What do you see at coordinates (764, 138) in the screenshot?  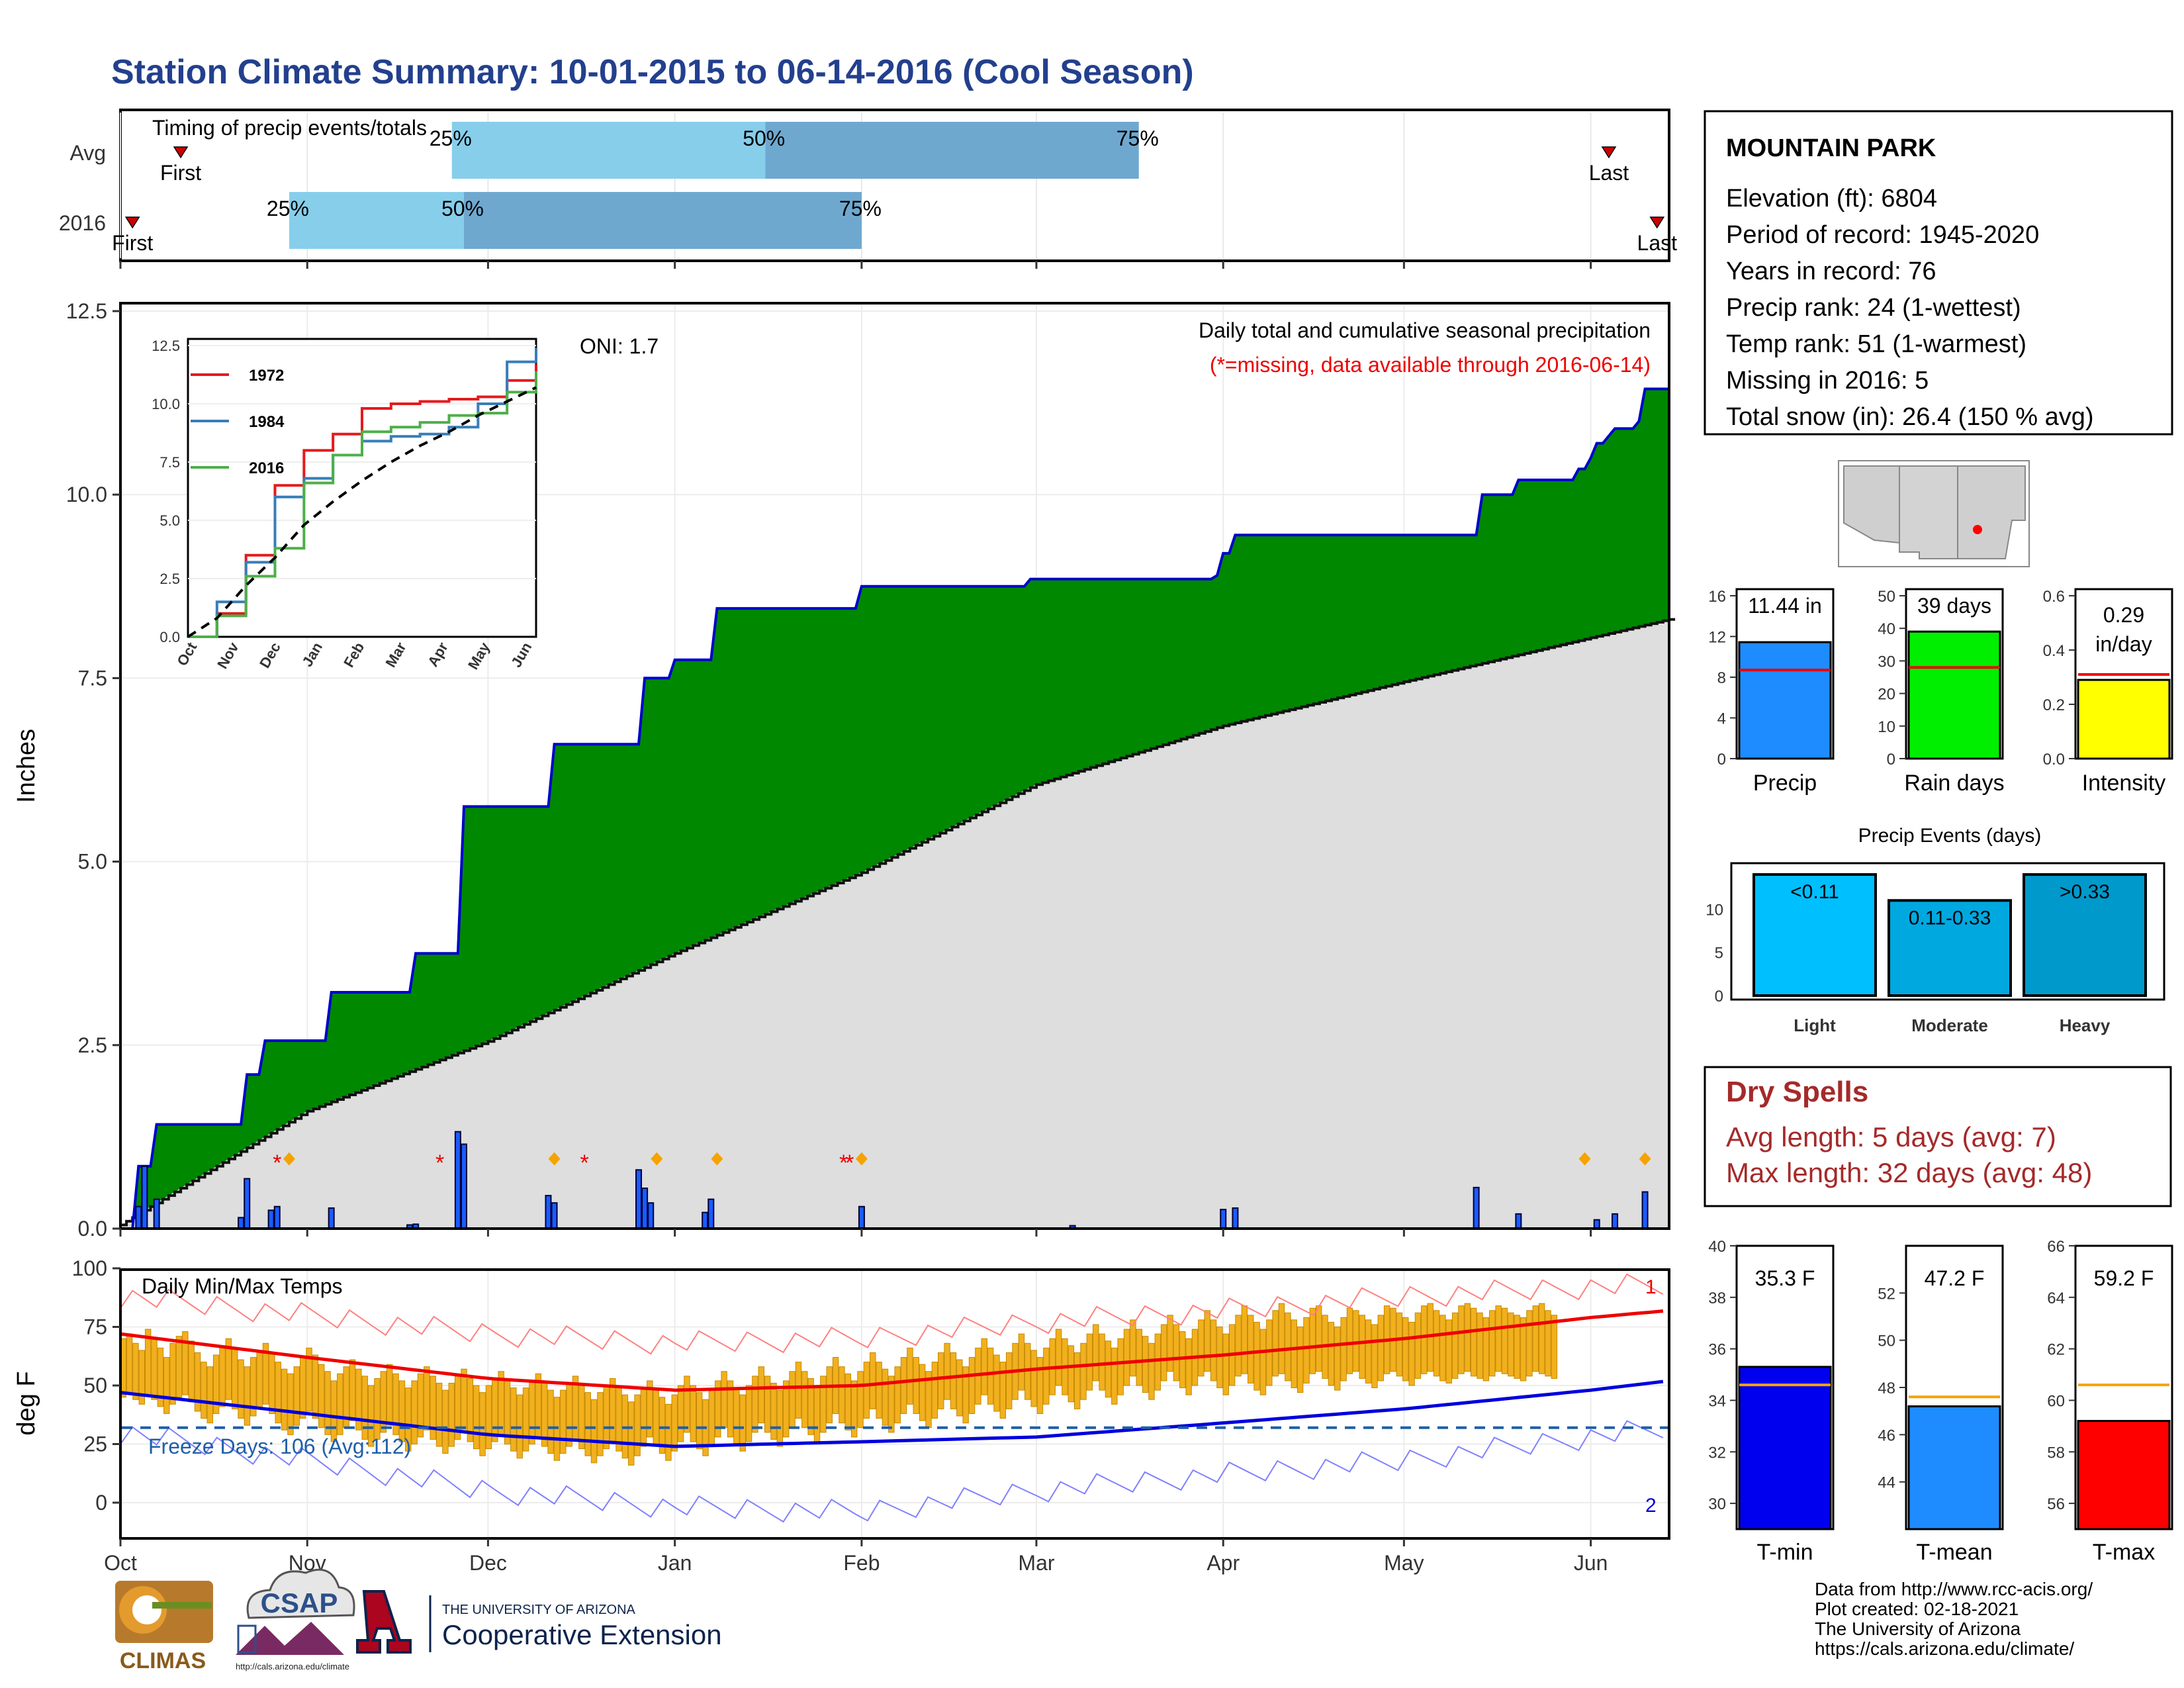 I see `timing-label-50: 50%` at bounding box center [764, 138].